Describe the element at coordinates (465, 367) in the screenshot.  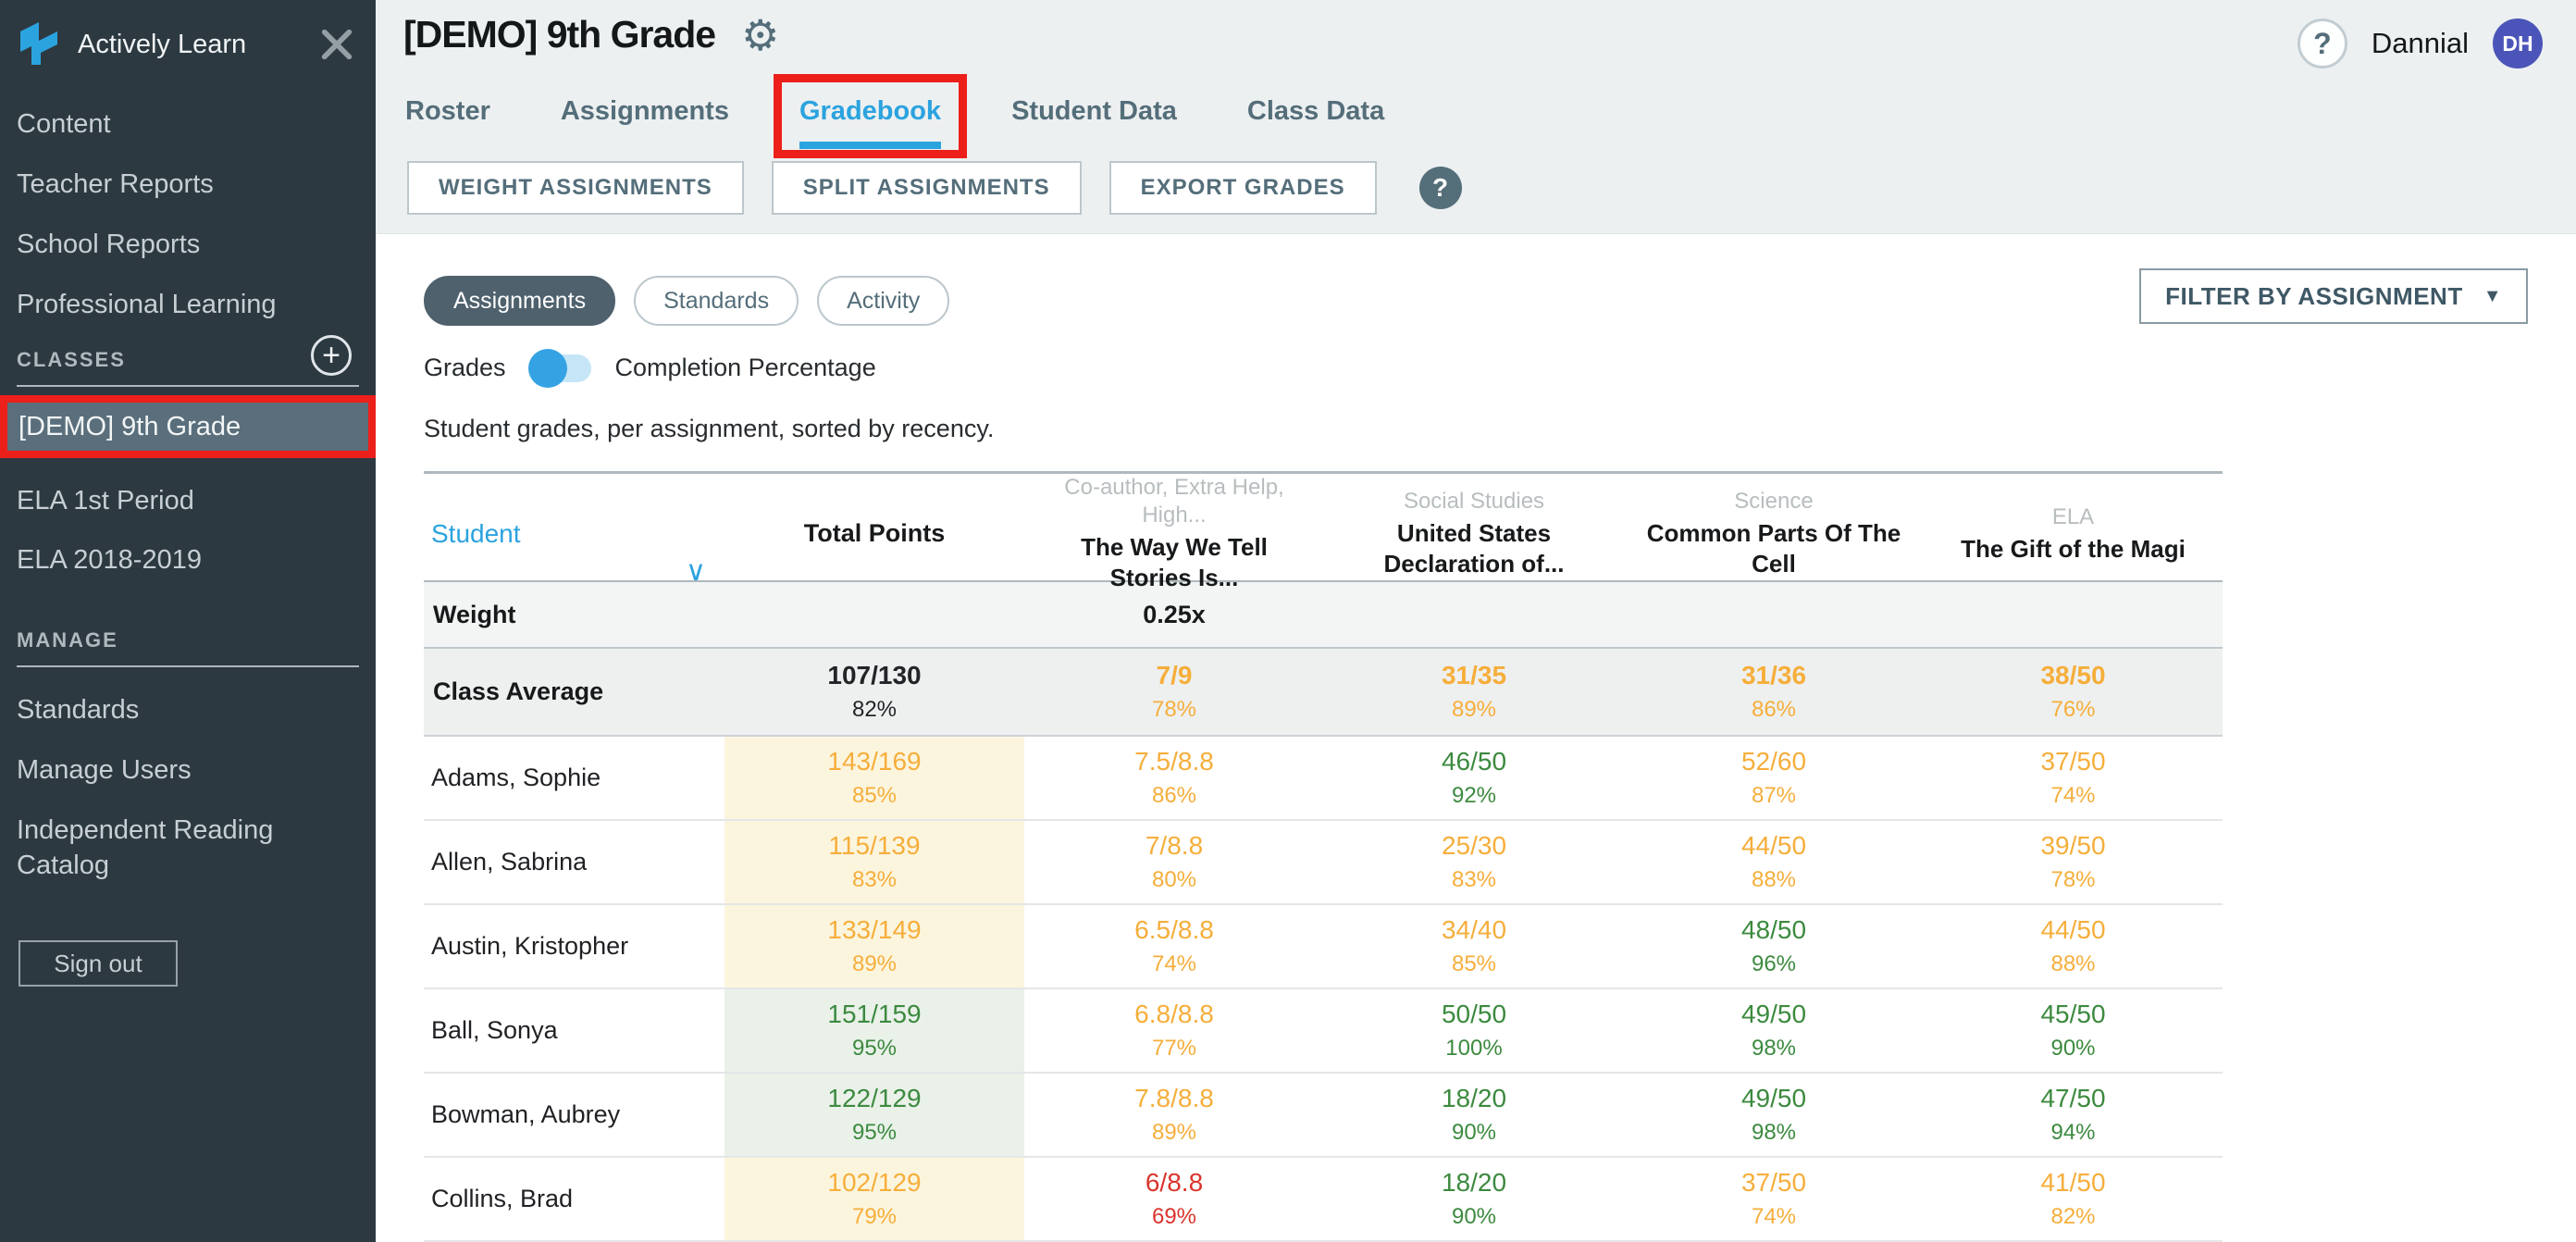
I see `toggle-label-grades: Grades` at that location.